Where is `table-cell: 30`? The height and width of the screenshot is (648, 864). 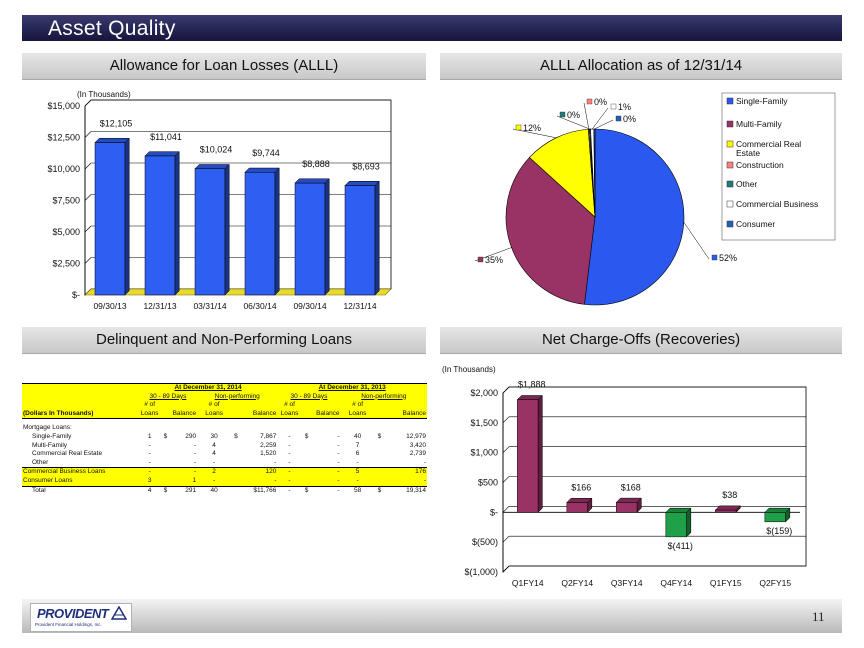 table-cell: 30 is located at coordinates (214, 436).